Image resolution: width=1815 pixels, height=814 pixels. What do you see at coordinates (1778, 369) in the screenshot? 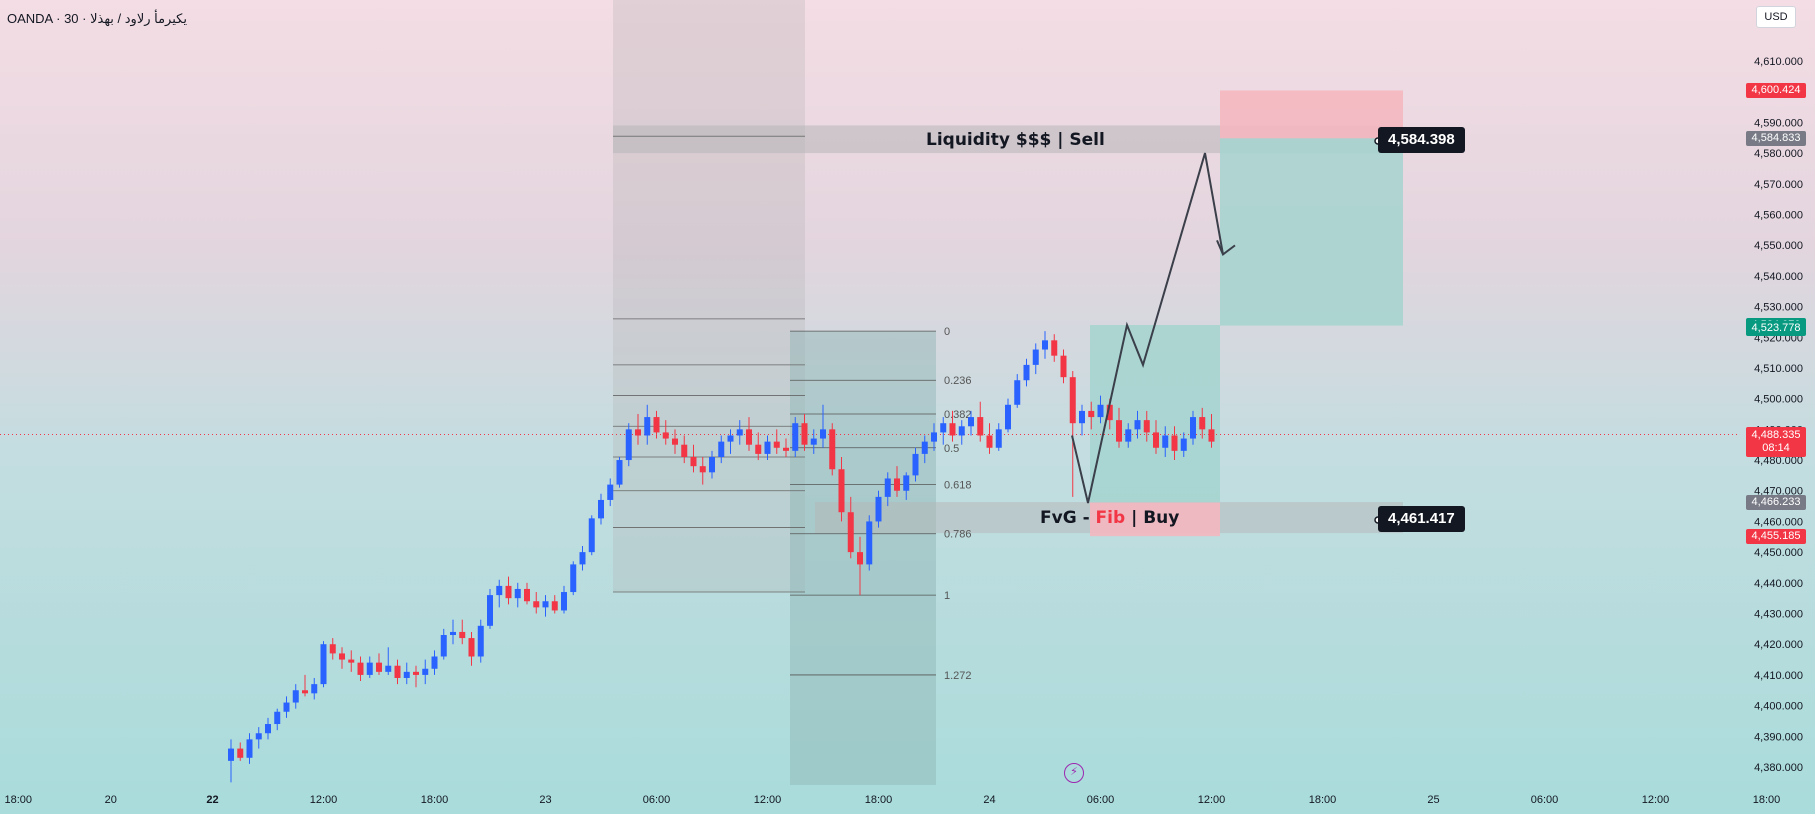
I see `y-tick-label: 4,510.000` at bounding box center [1778, 369].